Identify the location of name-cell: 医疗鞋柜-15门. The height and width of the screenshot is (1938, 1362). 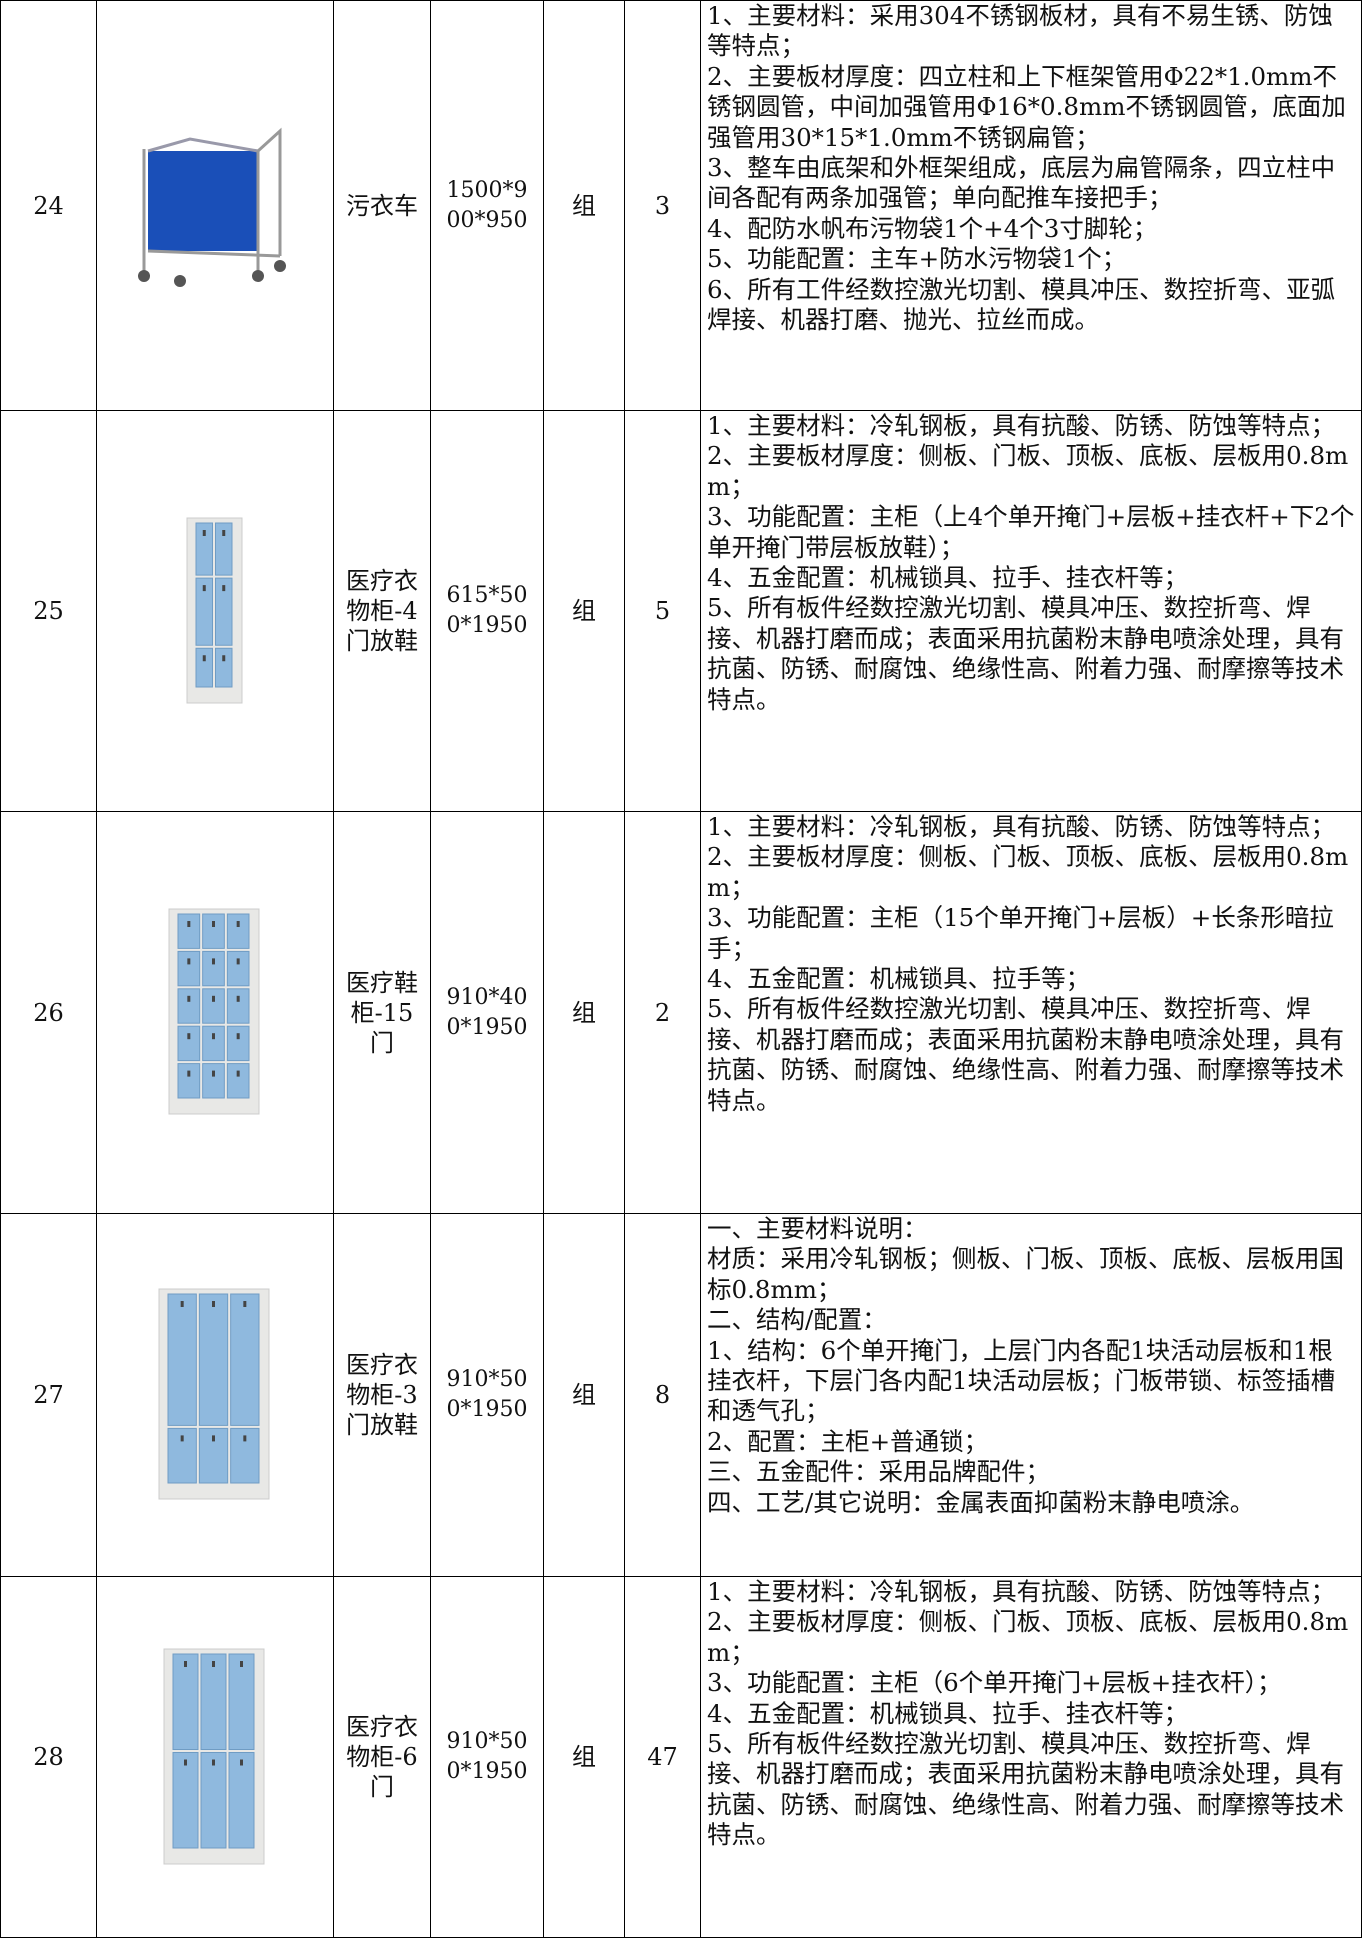
(382, 1012).